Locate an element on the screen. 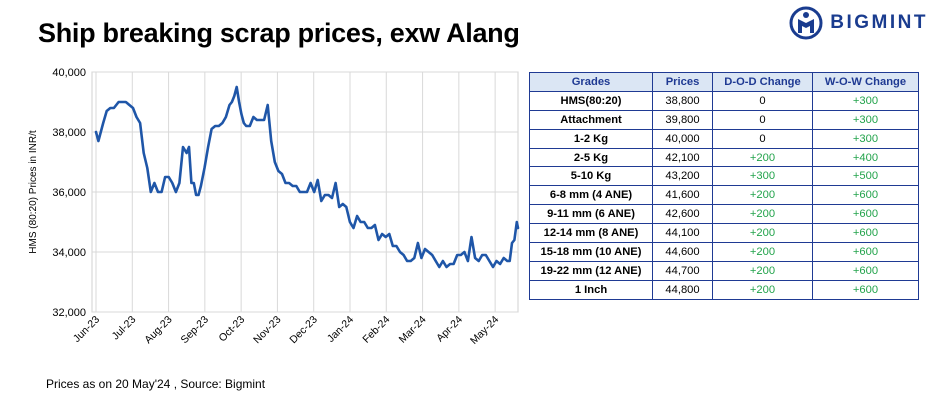  grade-cell: 19-22 mm (12 ANE) is located at coordinates (591, 270).